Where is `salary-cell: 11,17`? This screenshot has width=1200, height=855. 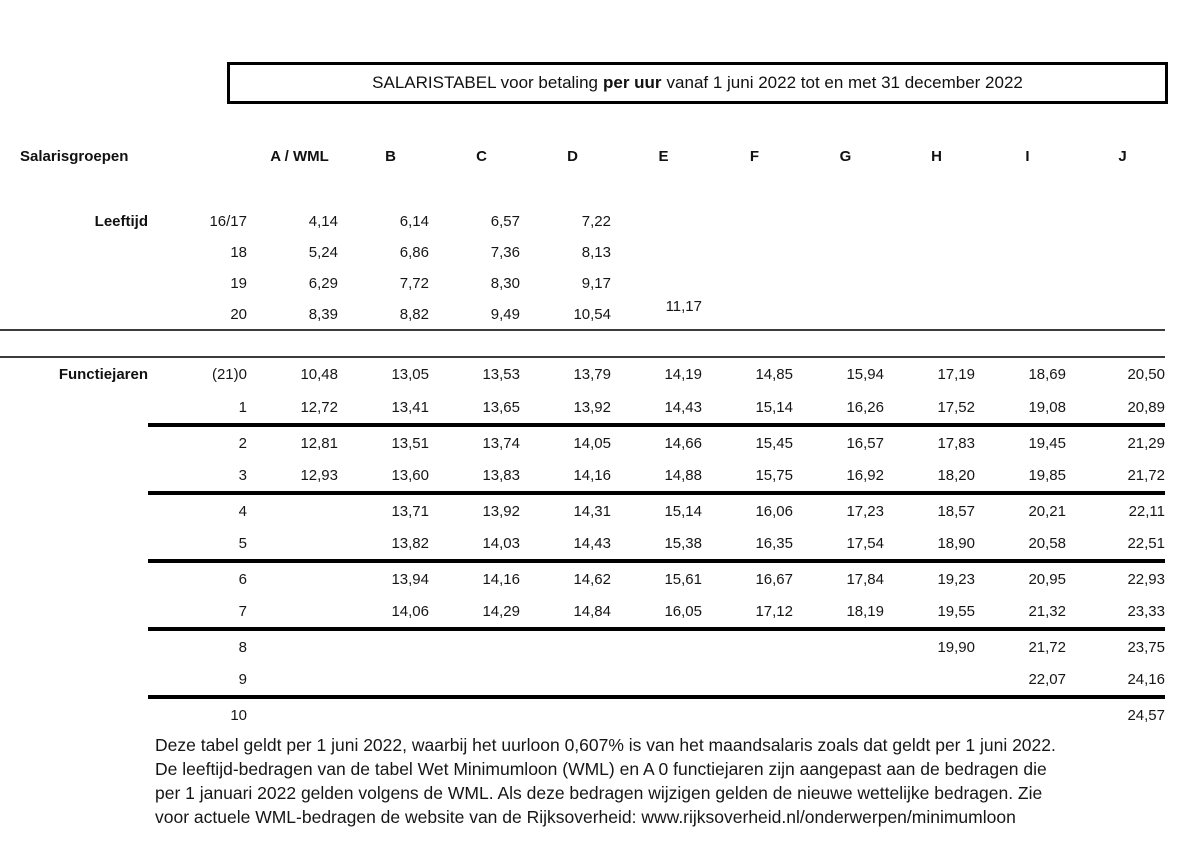 salary-cell: 11,17 is located at coordinates (656, 314).